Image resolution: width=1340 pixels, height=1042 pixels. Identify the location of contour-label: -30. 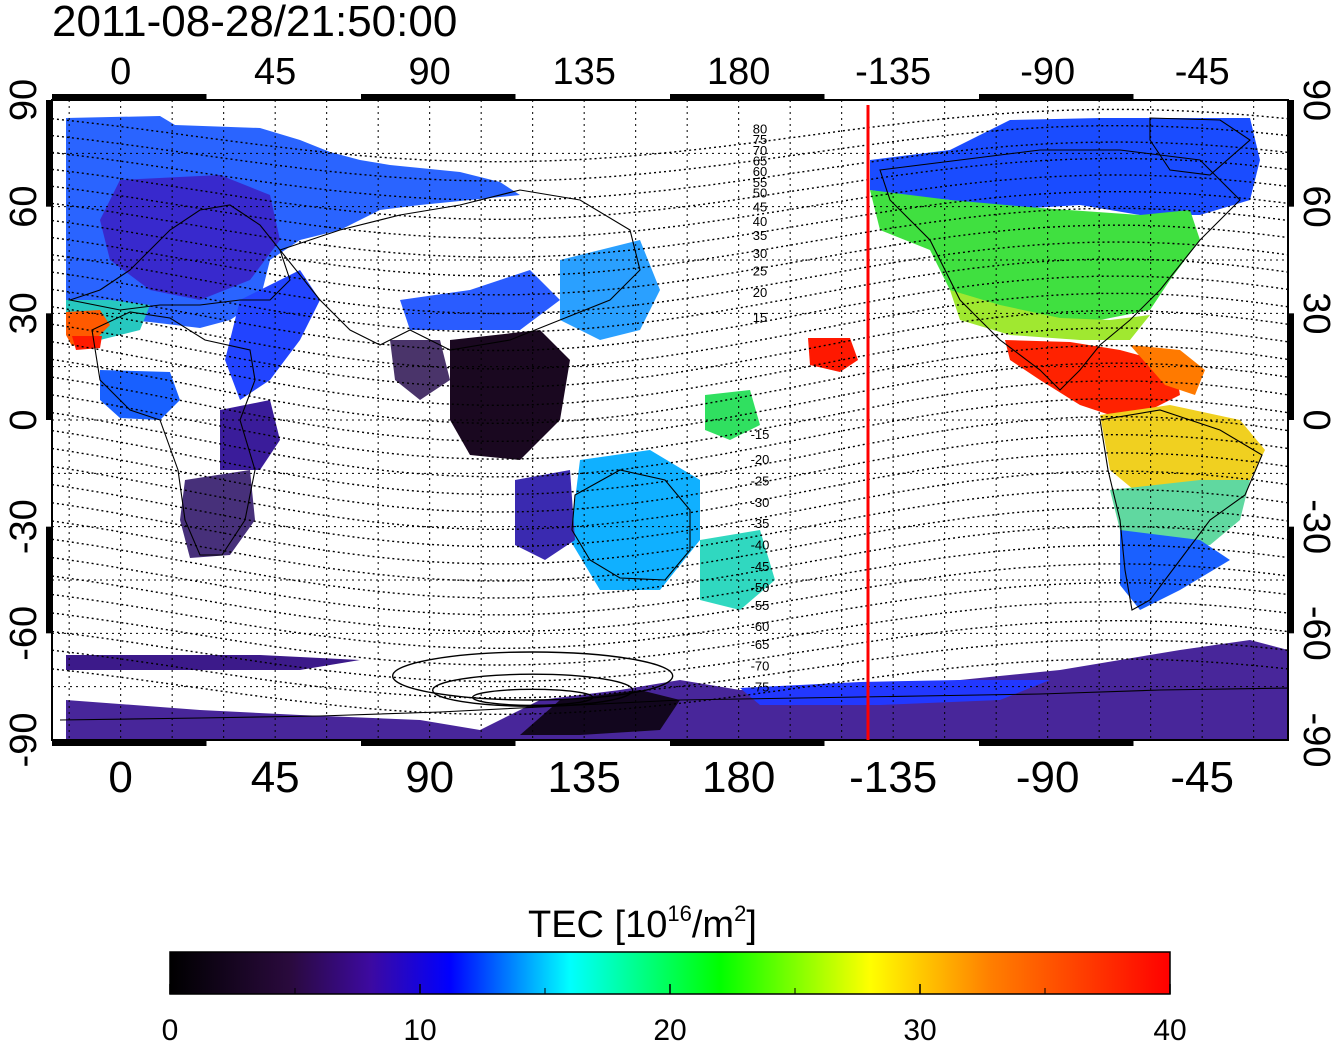
(760, 502).